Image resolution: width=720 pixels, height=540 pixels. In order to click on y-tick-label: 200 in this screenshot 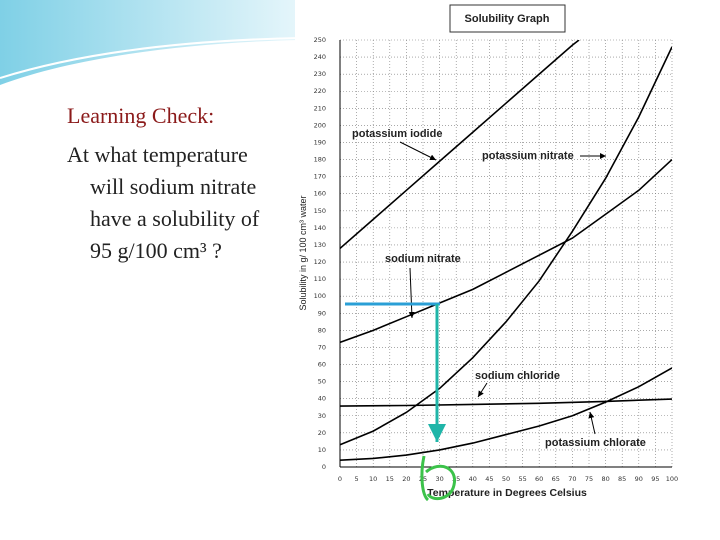, I will do `click(320, 125)`.